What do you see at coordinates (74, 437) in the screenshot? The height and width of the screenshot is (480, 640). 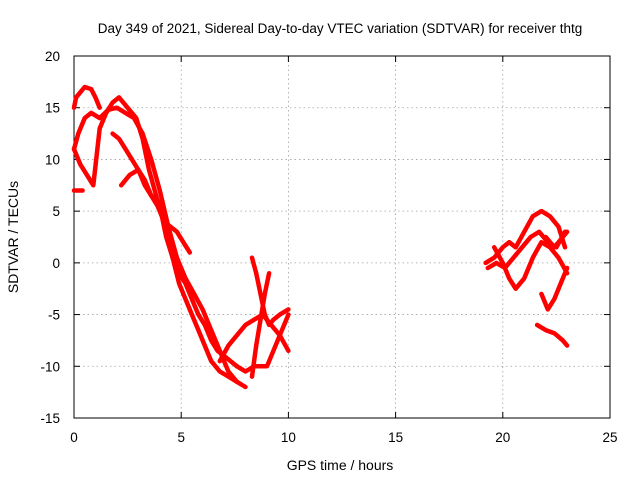 I see `x-tick-label: 0` at bounding box center [74, 437].